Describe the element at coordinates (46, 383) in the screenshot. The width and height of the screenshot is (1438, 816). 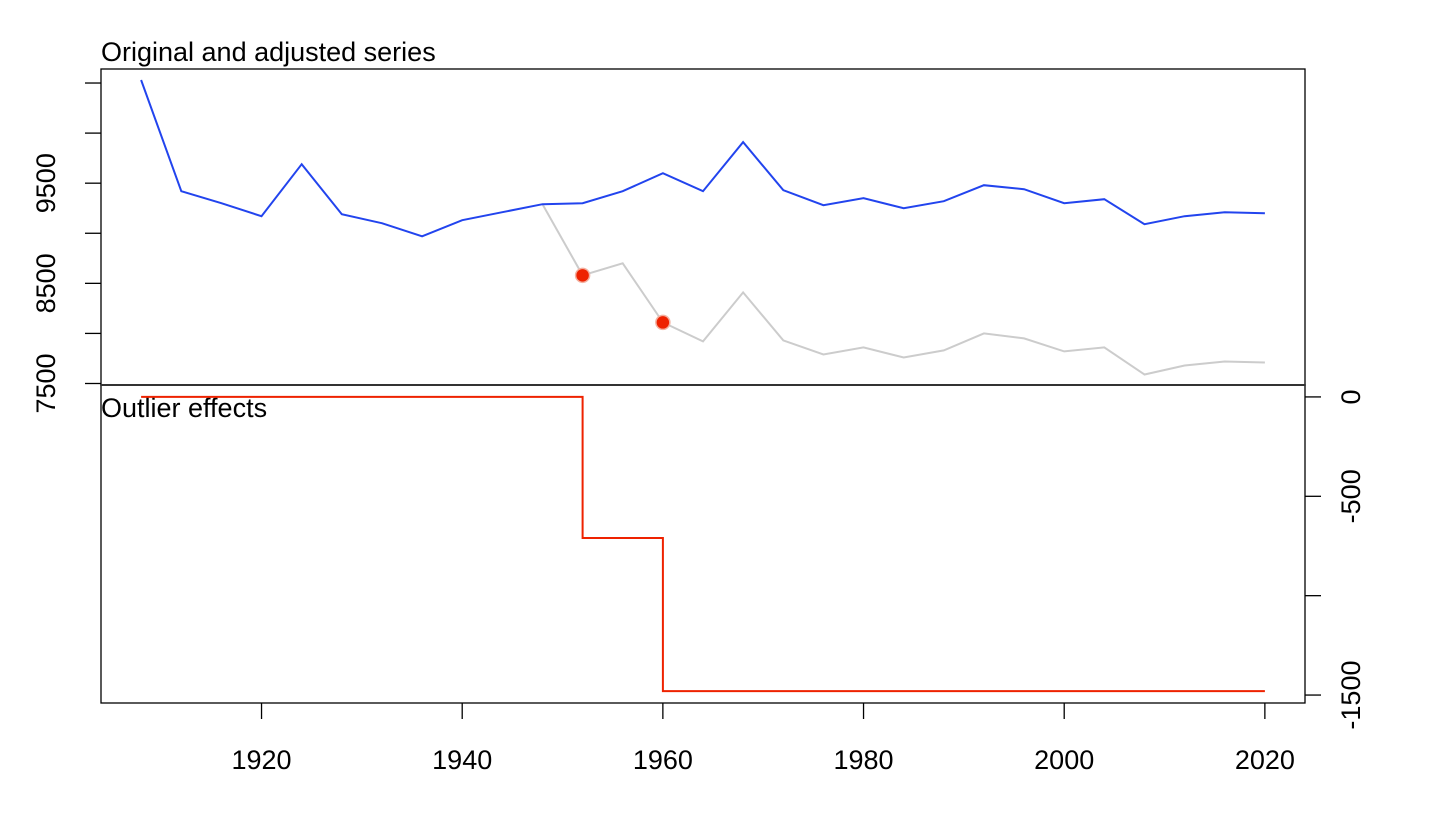
I see `top-y-tick-label: 7500` at that location.